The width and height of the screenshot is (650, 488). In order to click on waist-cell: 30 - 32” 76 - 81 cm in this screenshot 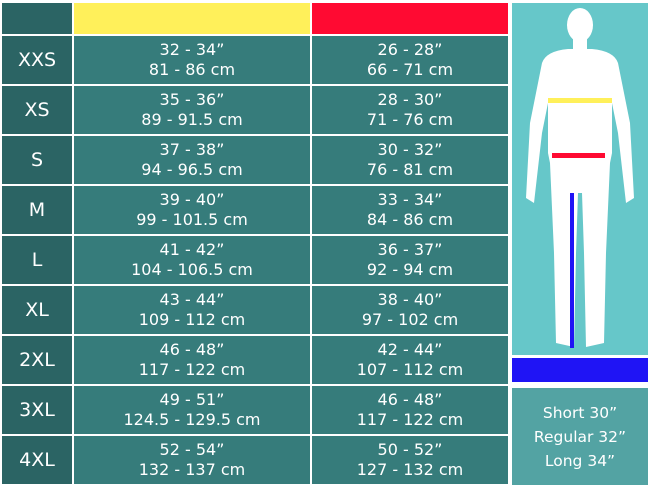, I will do `click(410, 160)`.